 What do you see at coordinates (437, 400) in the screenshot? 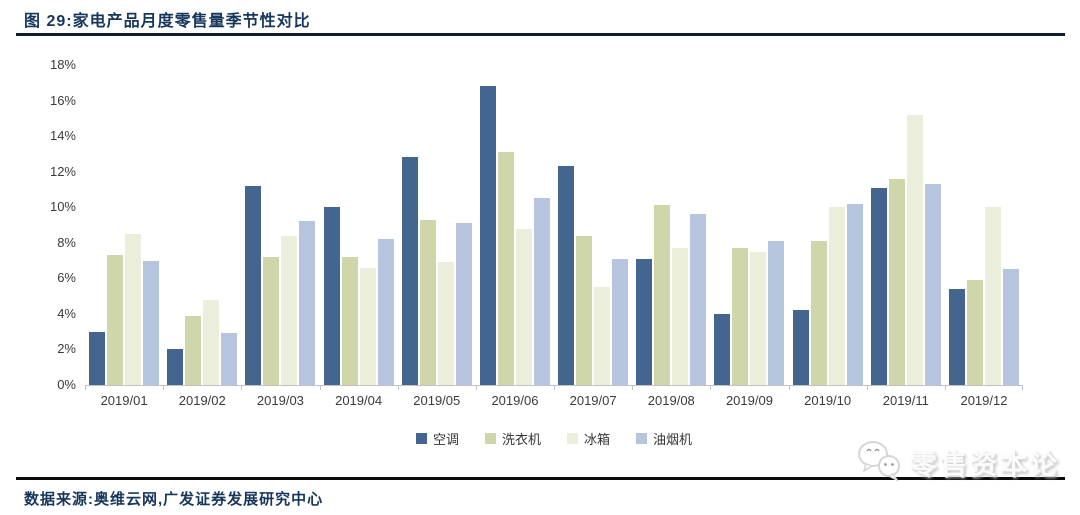
I see `x-tick-label: 2019/05` at bounding box center [437, 400].